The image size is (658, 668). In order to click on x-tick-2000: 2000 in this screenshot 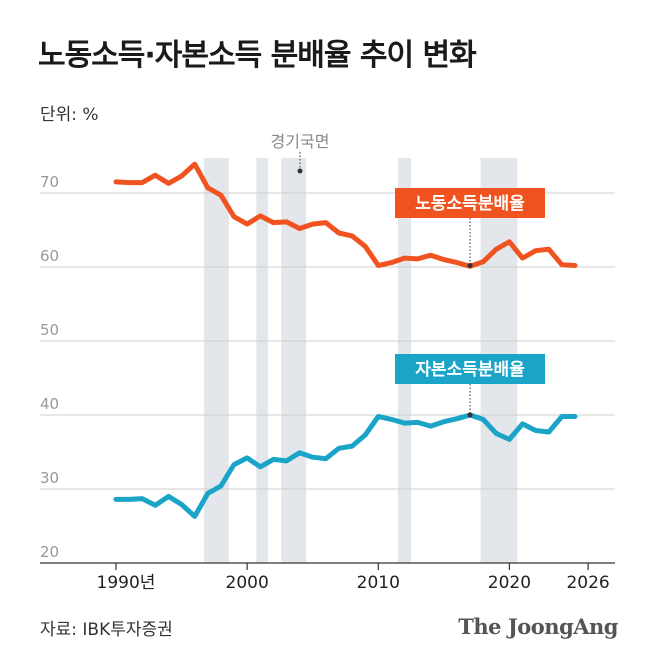, I will do `click(247, 583)`.